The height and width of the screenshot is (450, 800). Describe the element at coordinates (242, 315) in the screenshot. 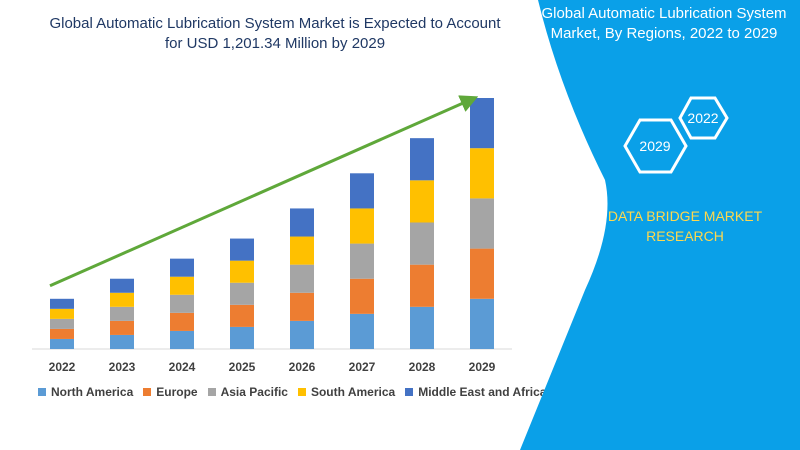

I see `bar-segment-2025-europe` at that location.